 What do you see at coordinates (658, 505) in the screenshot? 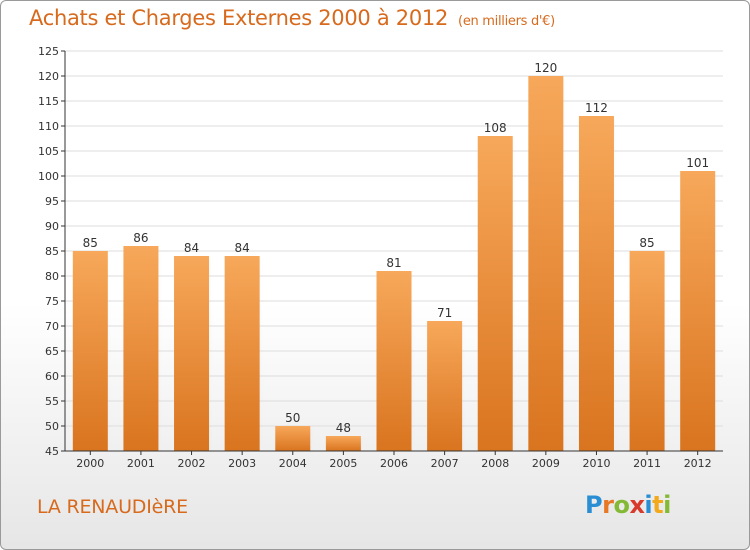
I see `logo-letter: t` at bounding box center [658, 505].